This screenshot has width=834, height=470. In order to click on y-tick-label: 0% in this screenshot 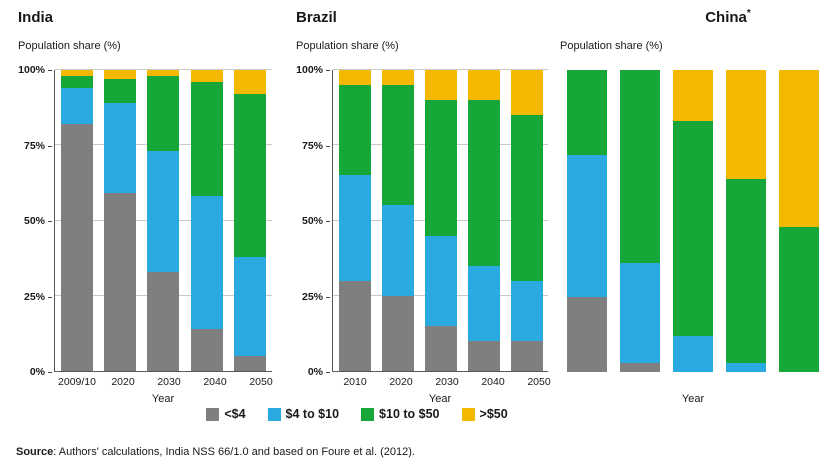, I will do `click(41, 372)`.